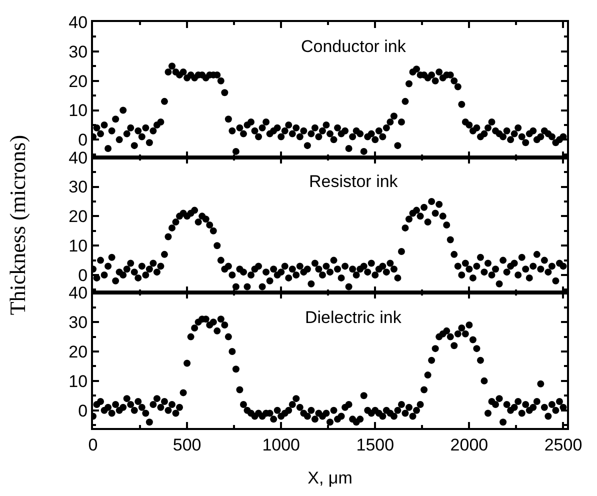  Describe the element at coordinates (330, 478) in the screenshot. I see `x-axis-title: X, μm` at that location.